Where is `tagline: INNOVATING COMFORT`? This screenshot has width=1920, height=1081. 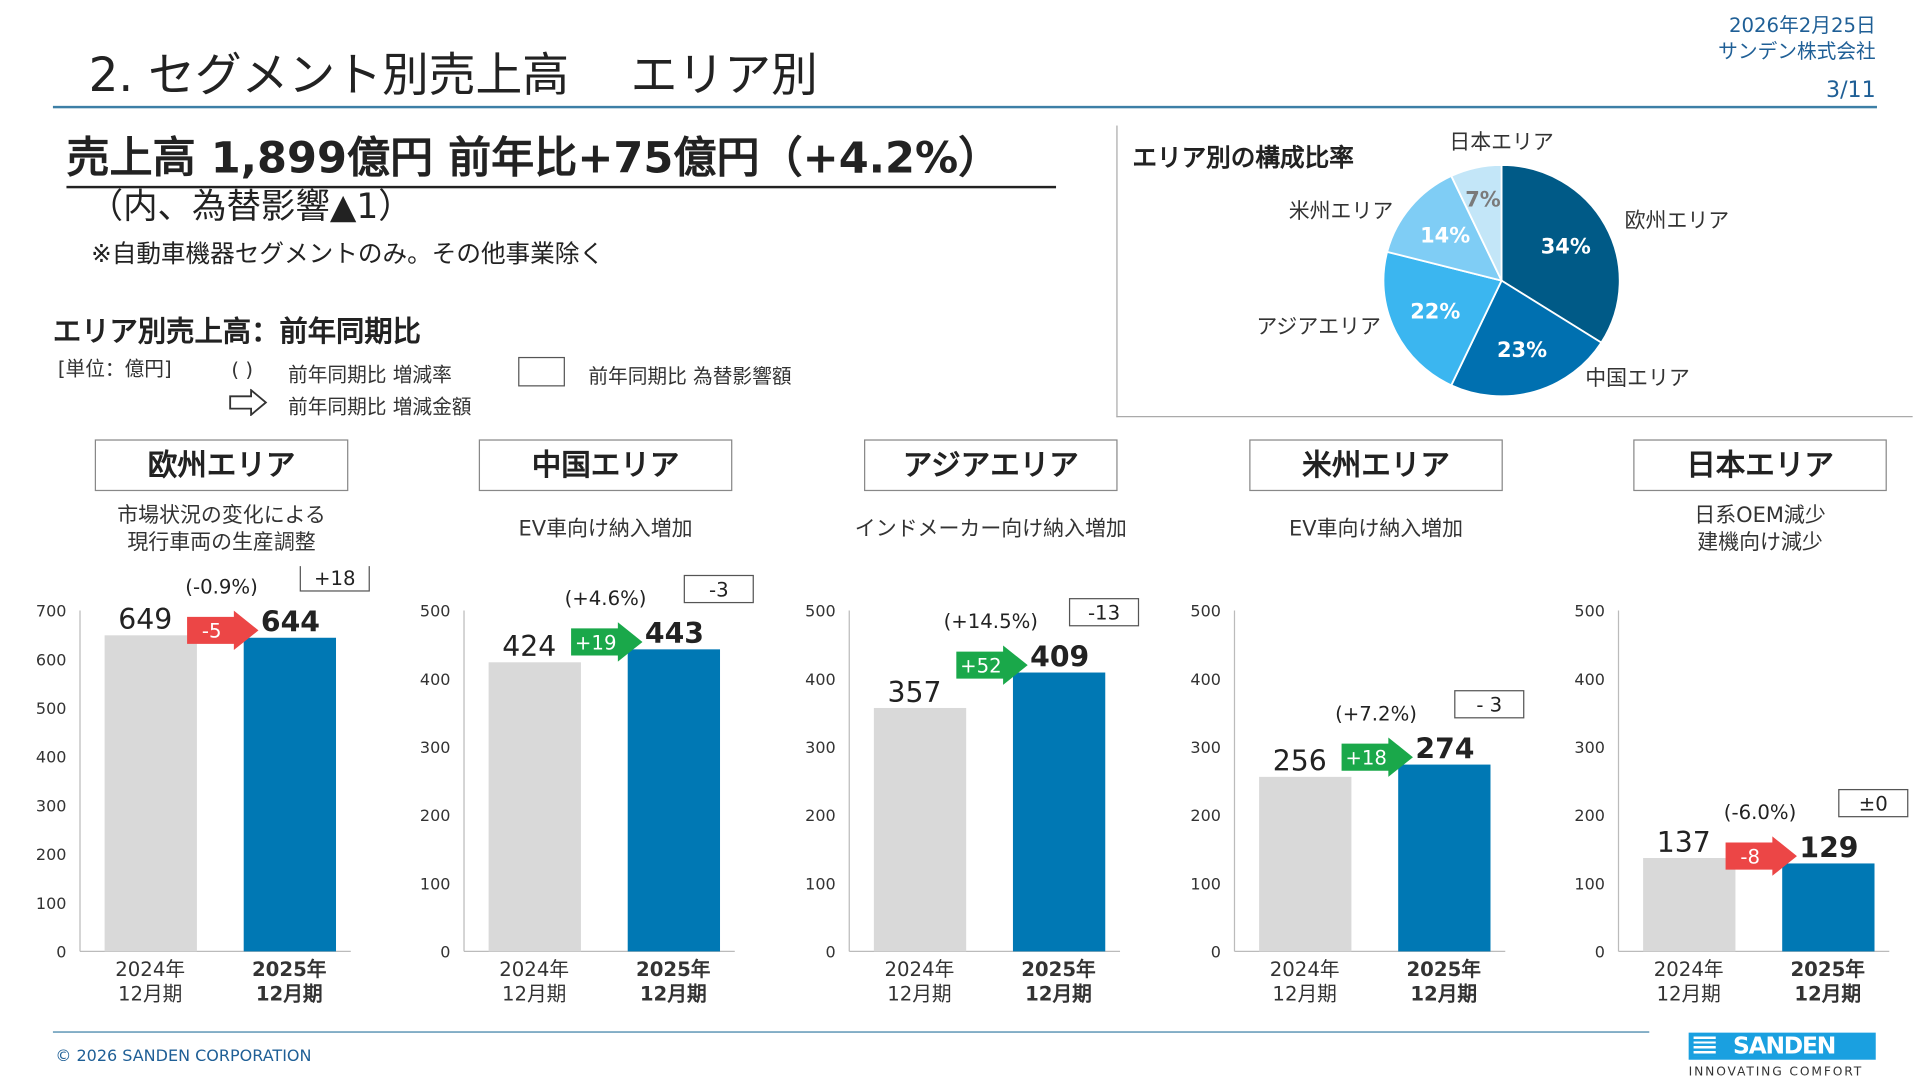 tagline: INNOVATING COMFORT is located at coordinates (1776, 1073).